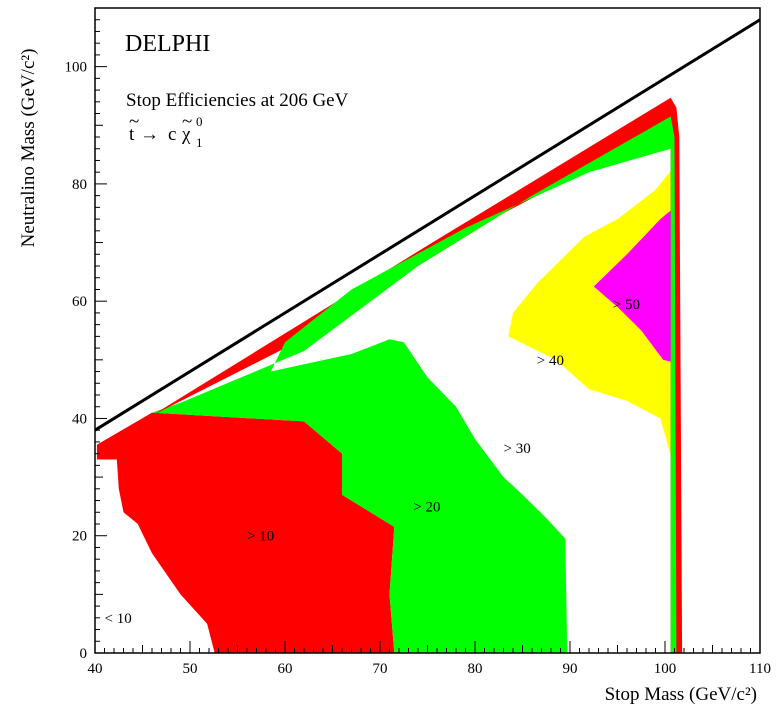 This screenshot has height=713, width=776. Describe the element at coordinates (186, 134) in the screenshot. I see `neutralino-symbol: χ` at that location.